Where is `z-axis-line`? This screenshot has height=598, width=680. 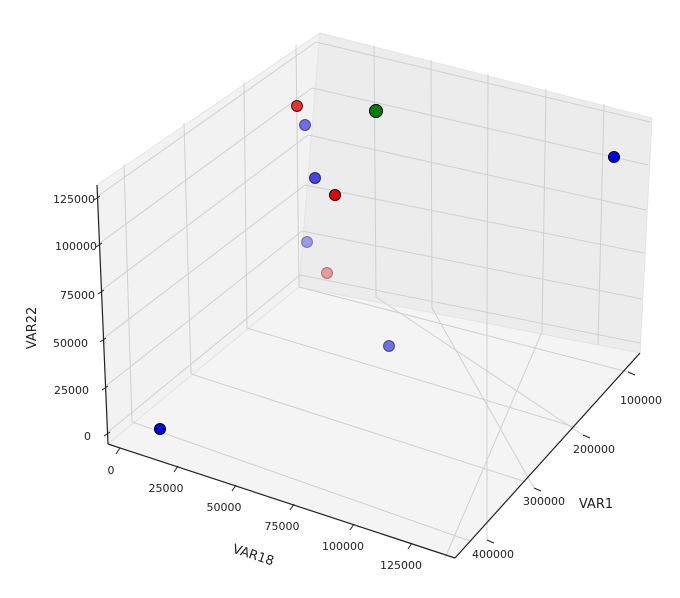
z-axis-line is located at coordinates (102, 314).